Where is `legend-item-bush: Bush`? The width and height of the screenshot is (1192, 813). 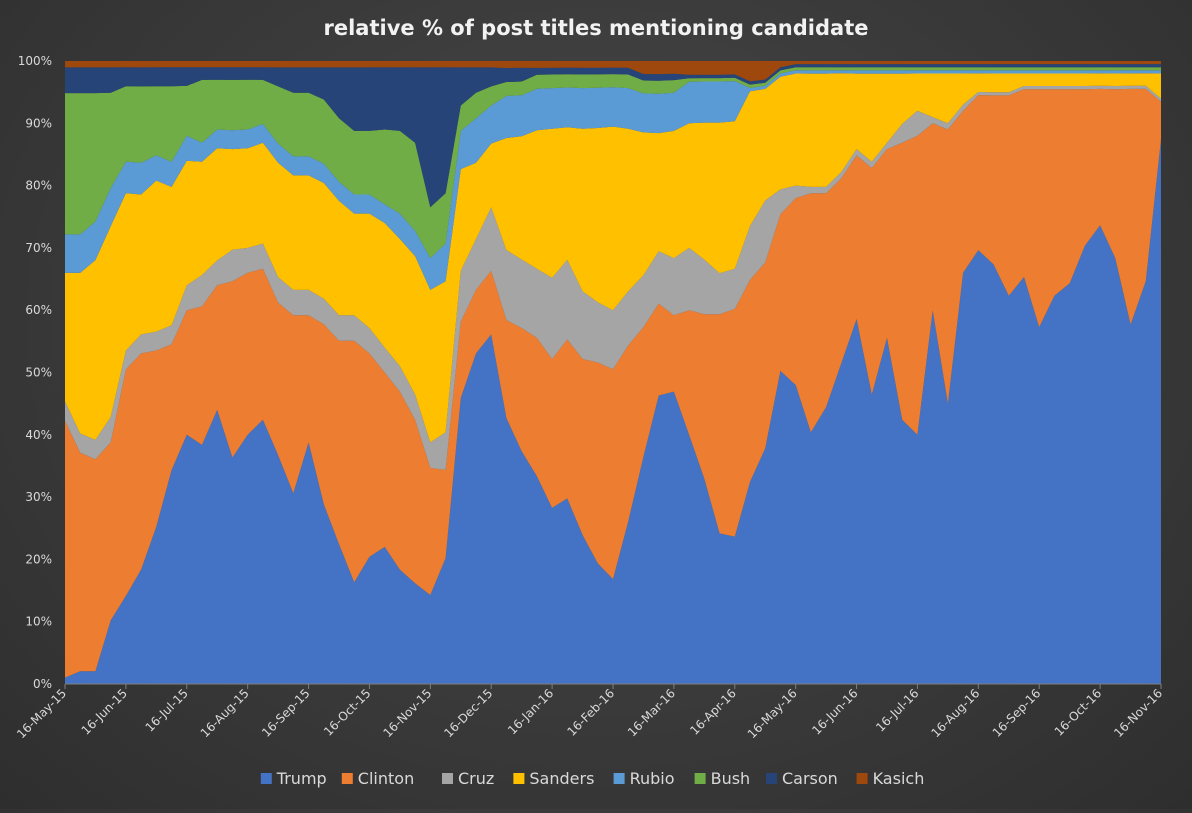 legend-item-bush: Bush is located at coordinates (722, 778).